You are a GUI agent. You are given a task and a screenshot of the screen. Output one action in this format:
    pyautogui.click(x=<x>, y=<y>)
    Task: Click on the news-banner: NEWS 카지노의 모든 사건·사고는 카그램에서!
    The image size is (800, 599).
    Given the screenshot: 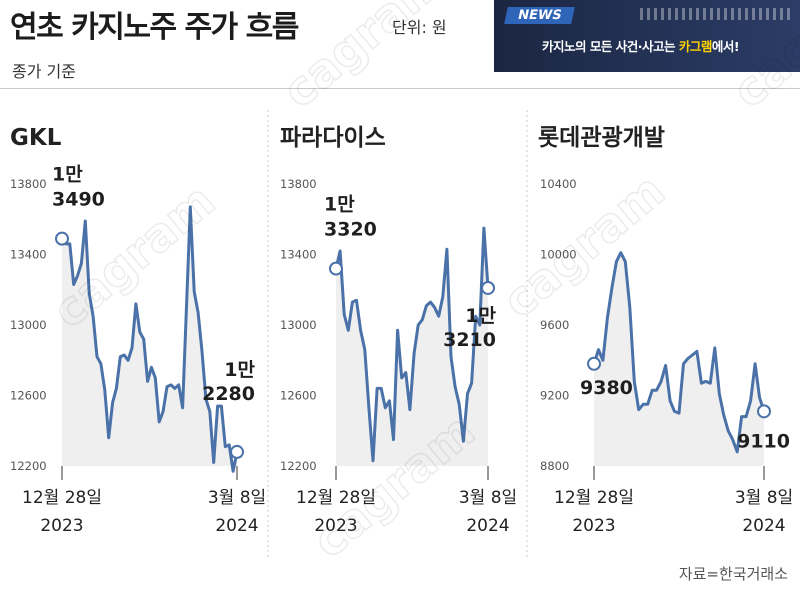 What is the action you would take?
    pyautogui.click(x=647, y=36)
    